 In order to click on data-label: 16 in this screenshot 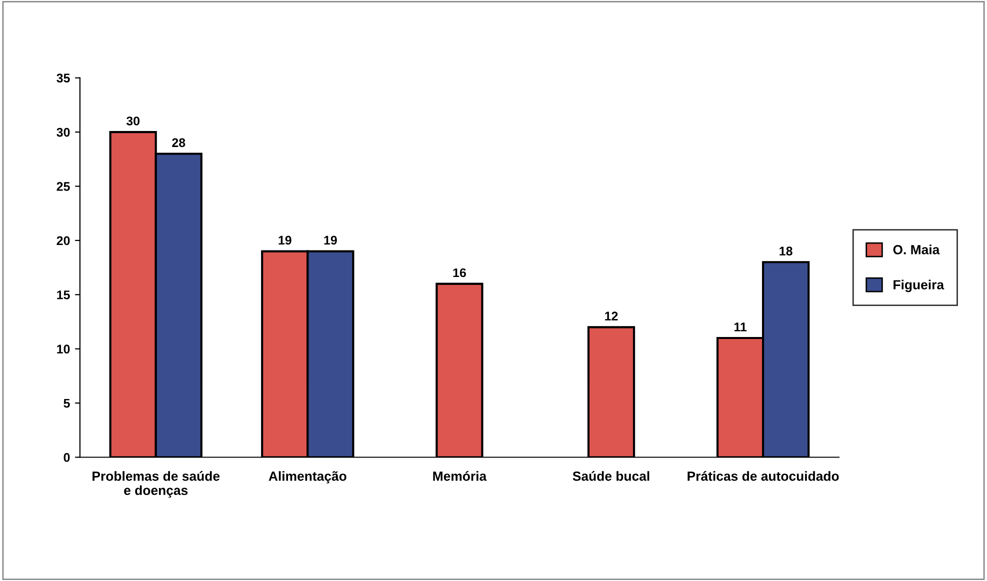, I will do `click(459, 273)`.